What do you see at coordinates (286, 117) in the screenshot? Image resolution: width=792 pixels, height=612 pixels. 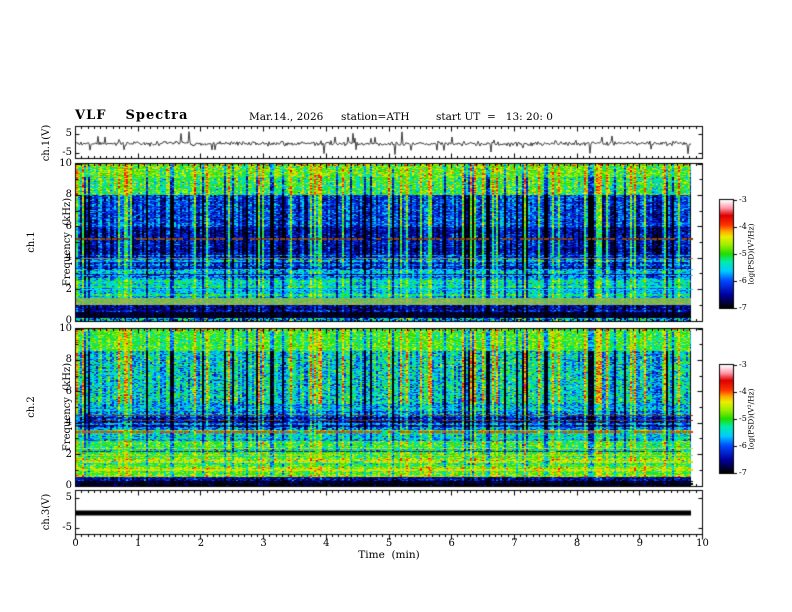 I see `figure-date: Mar.14., 2026` at bounding box center [286, 117].